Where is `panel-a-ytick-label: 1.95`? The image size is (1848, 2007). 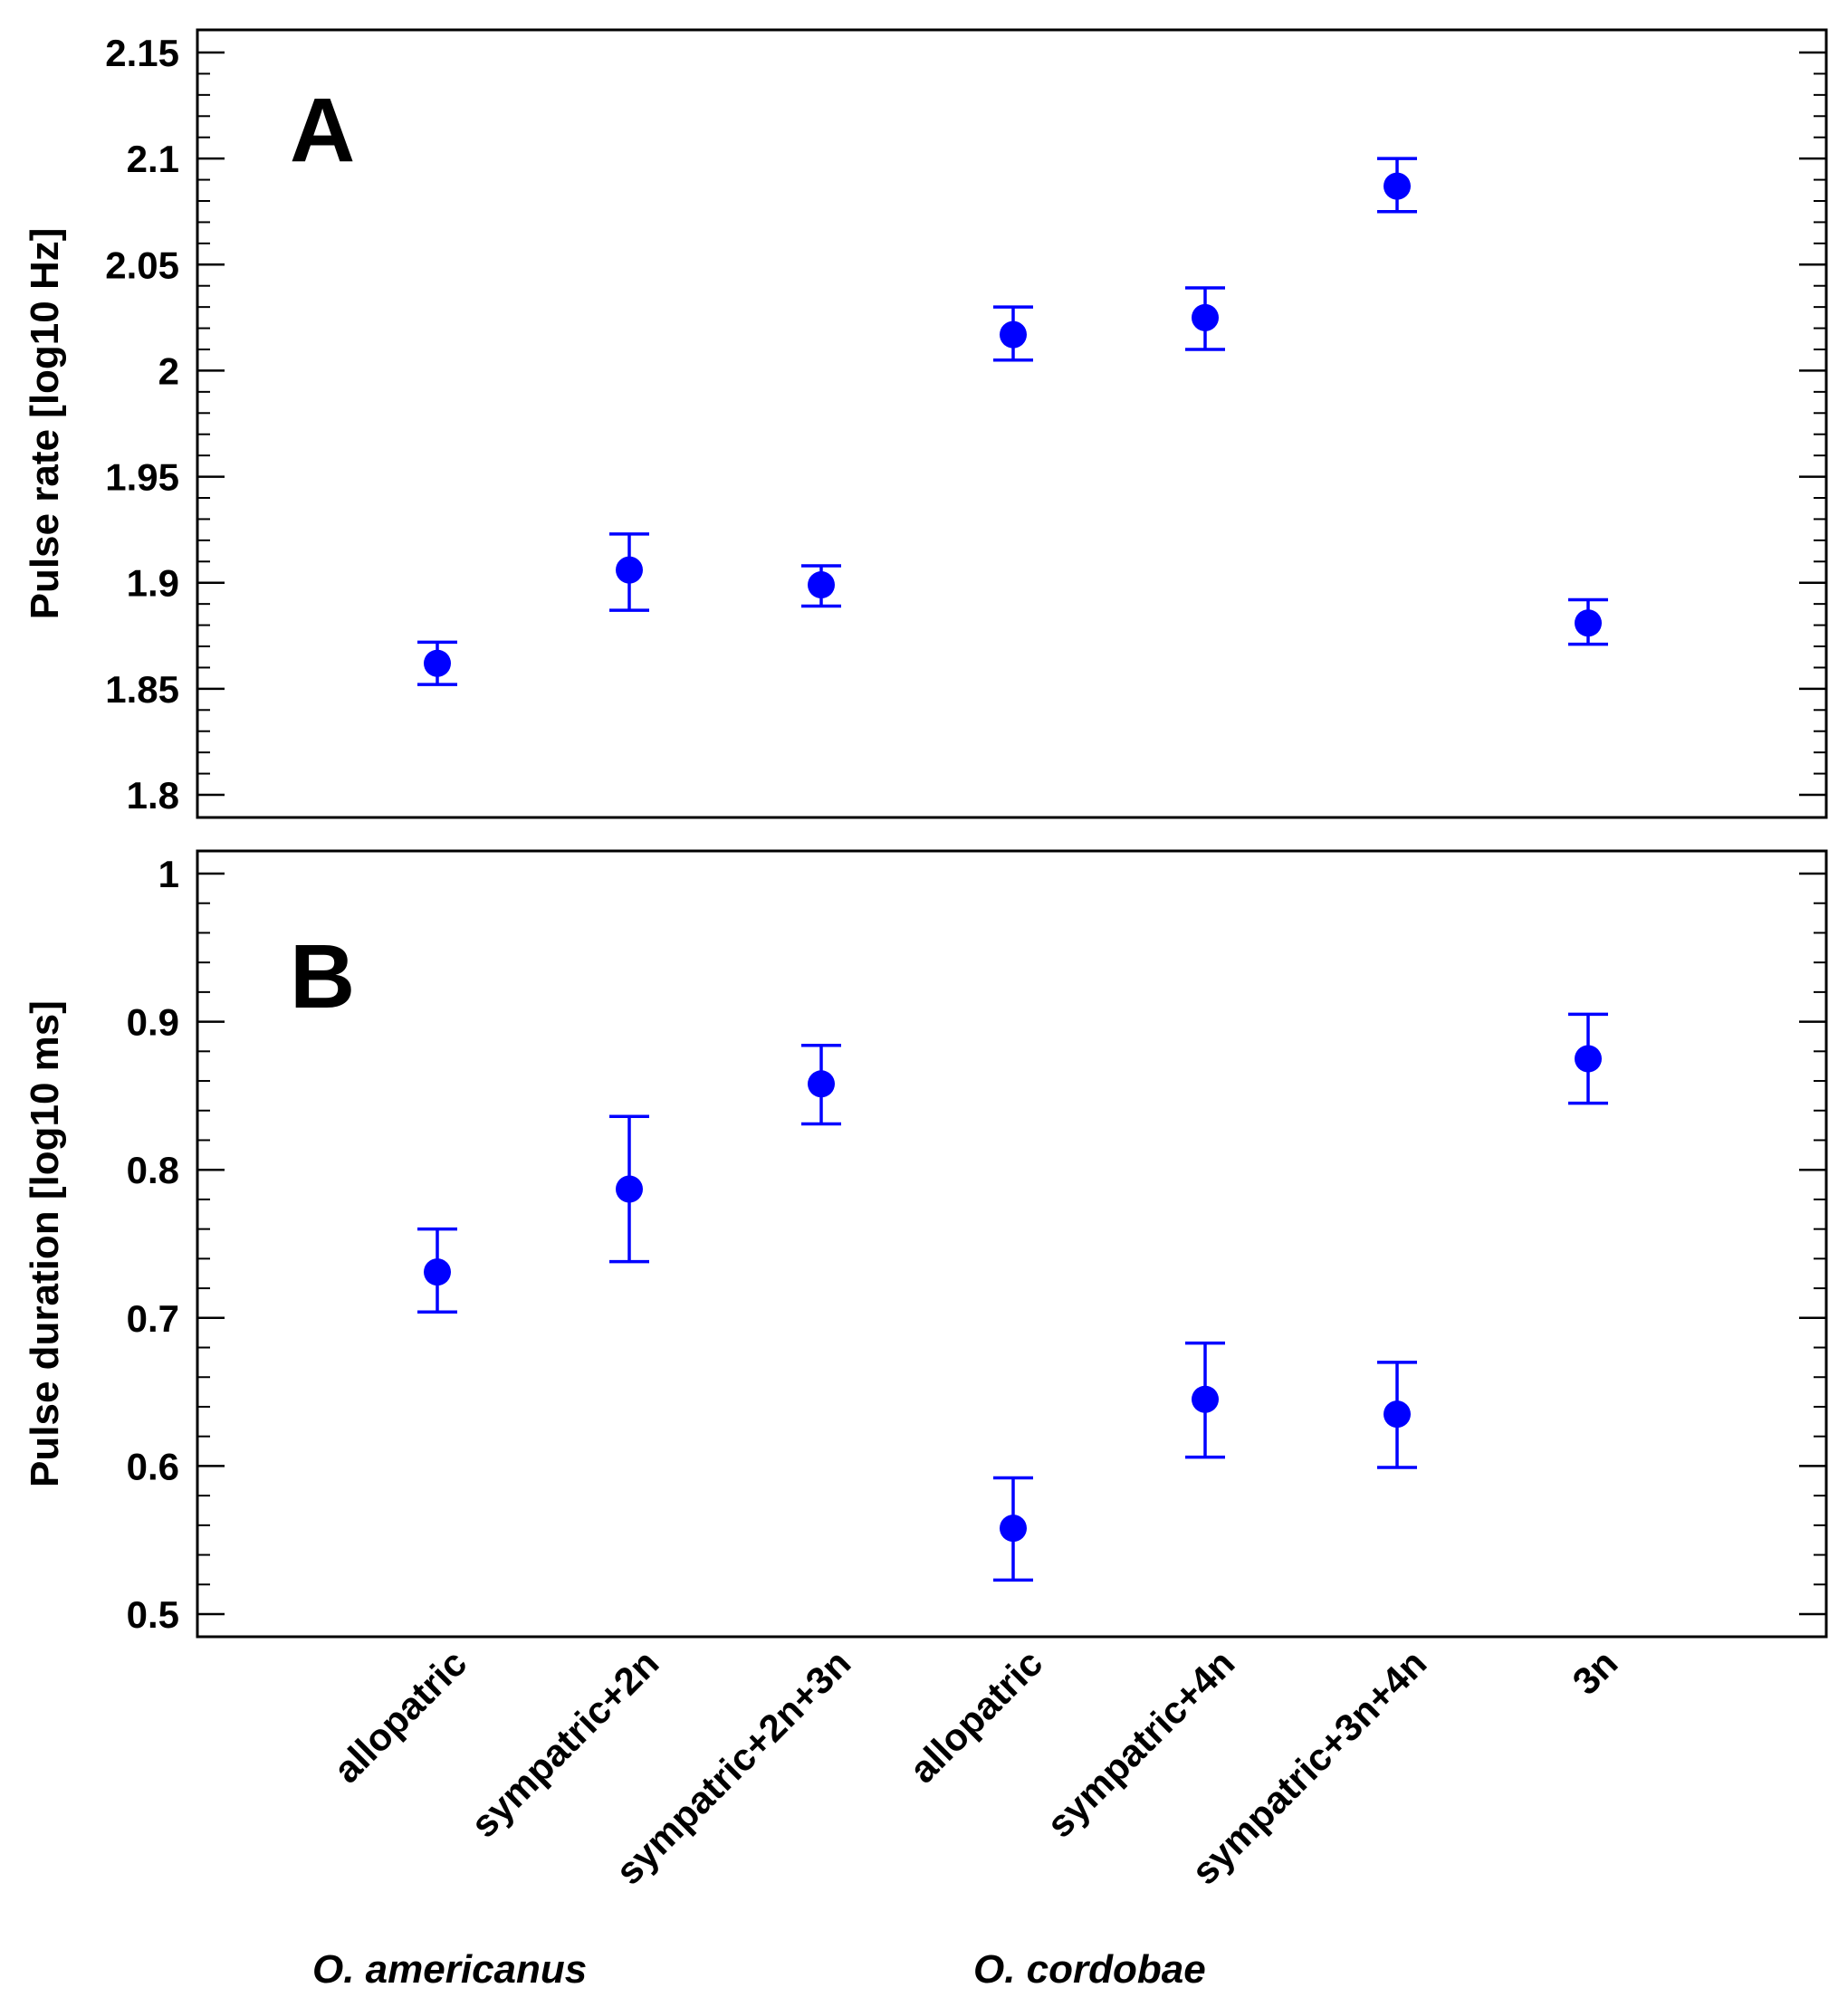 panel-a-ytick-label: 1.95 is located at coordinates (142, 477).